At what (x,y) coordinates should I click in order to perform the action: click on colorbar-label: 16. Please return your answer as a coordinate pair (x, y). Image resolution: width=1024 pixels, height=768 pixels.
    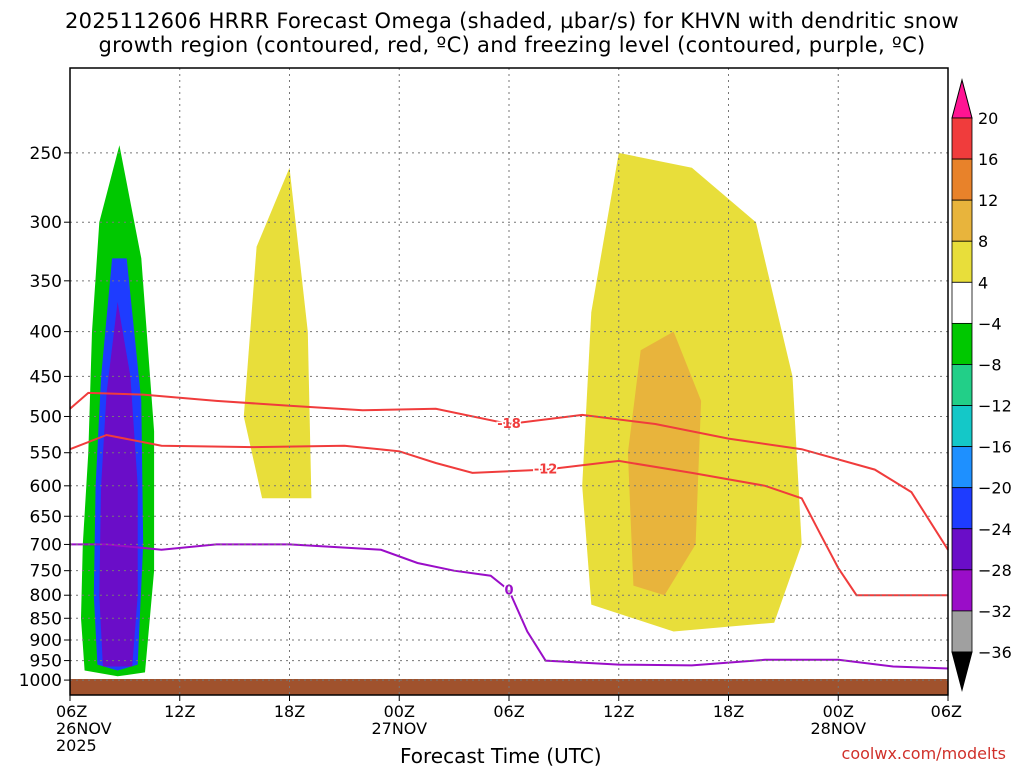
    Looking at the image, I should click on (988, 159).